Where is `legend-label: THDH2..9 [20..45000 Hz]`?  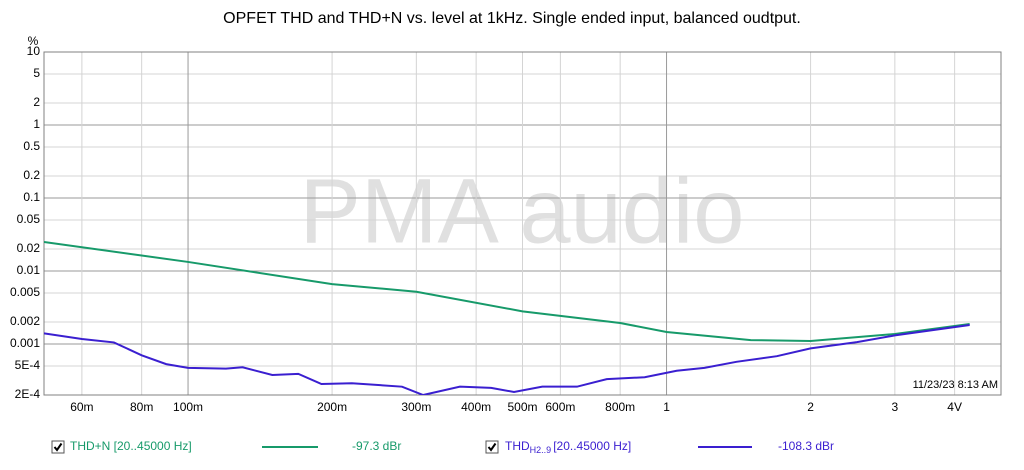 legend-label: THDH2..9 [20..45000 Hz] is located at coordinates (568, 447).